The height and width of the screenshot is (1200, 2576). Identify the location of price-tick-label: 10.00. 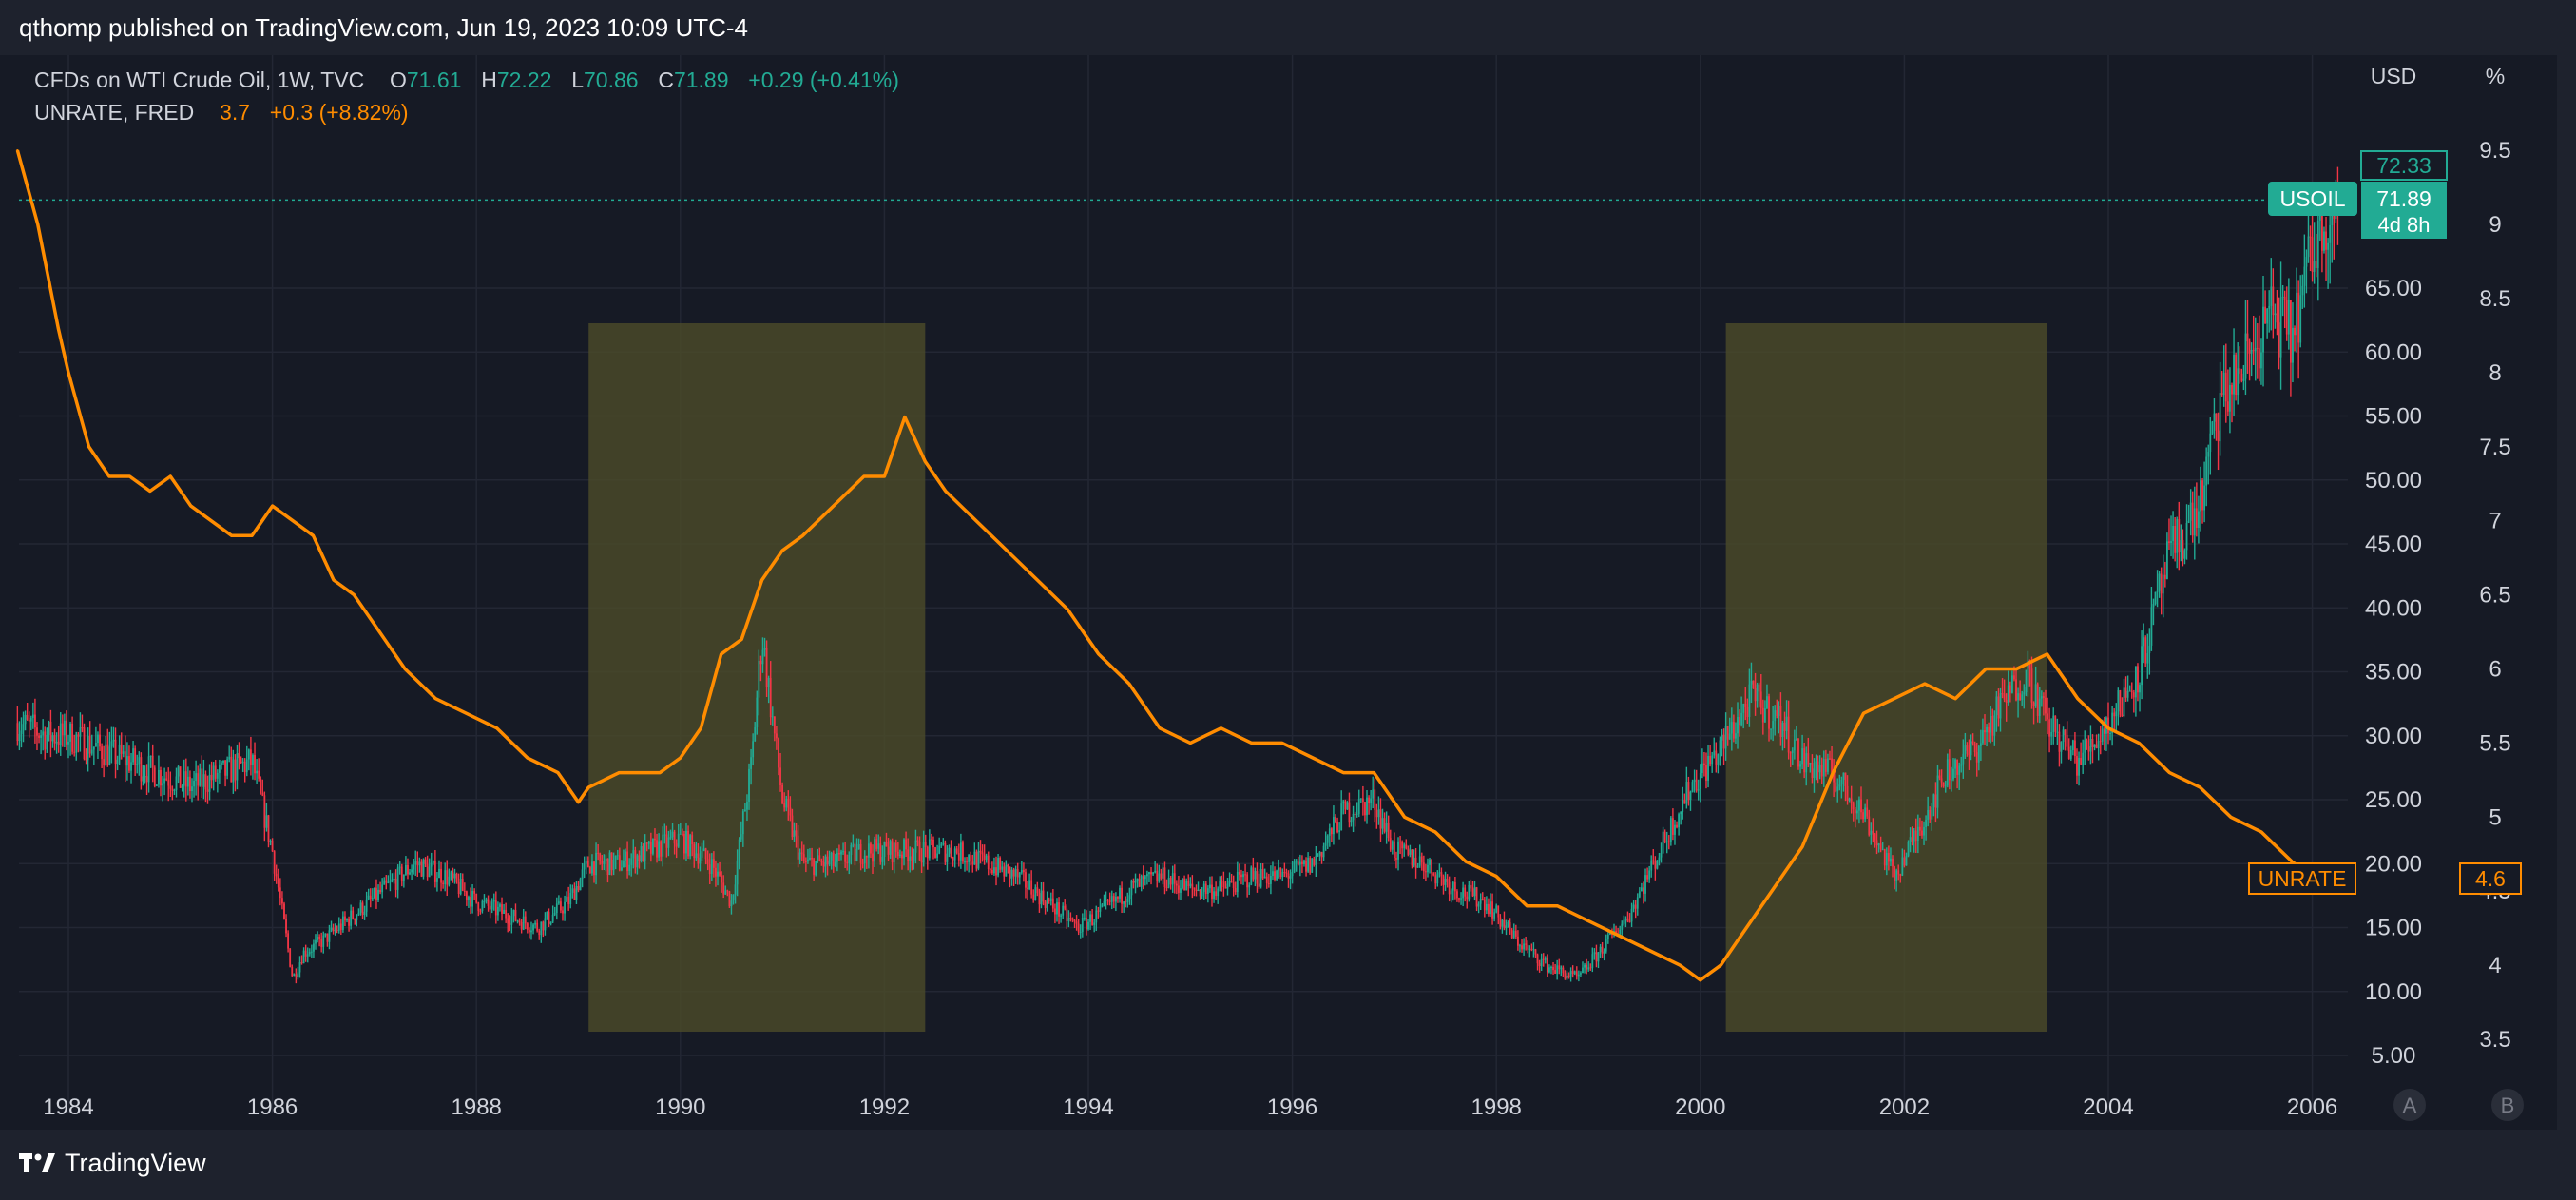
(2393, 992).